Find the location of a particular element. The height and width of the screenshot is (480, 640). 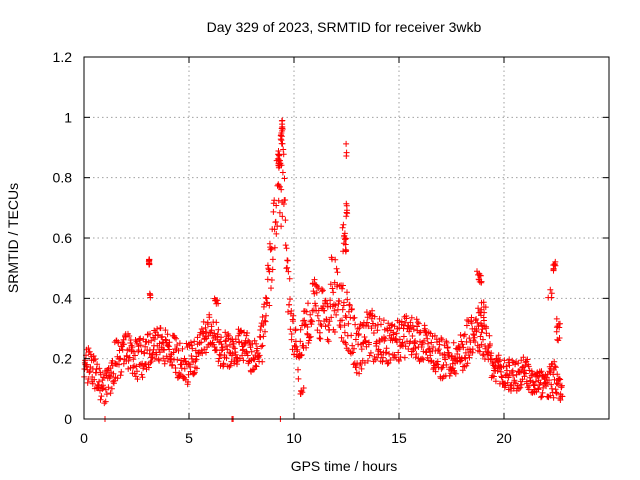

y-tick-label: 1 is located at coordinates (68, 117).